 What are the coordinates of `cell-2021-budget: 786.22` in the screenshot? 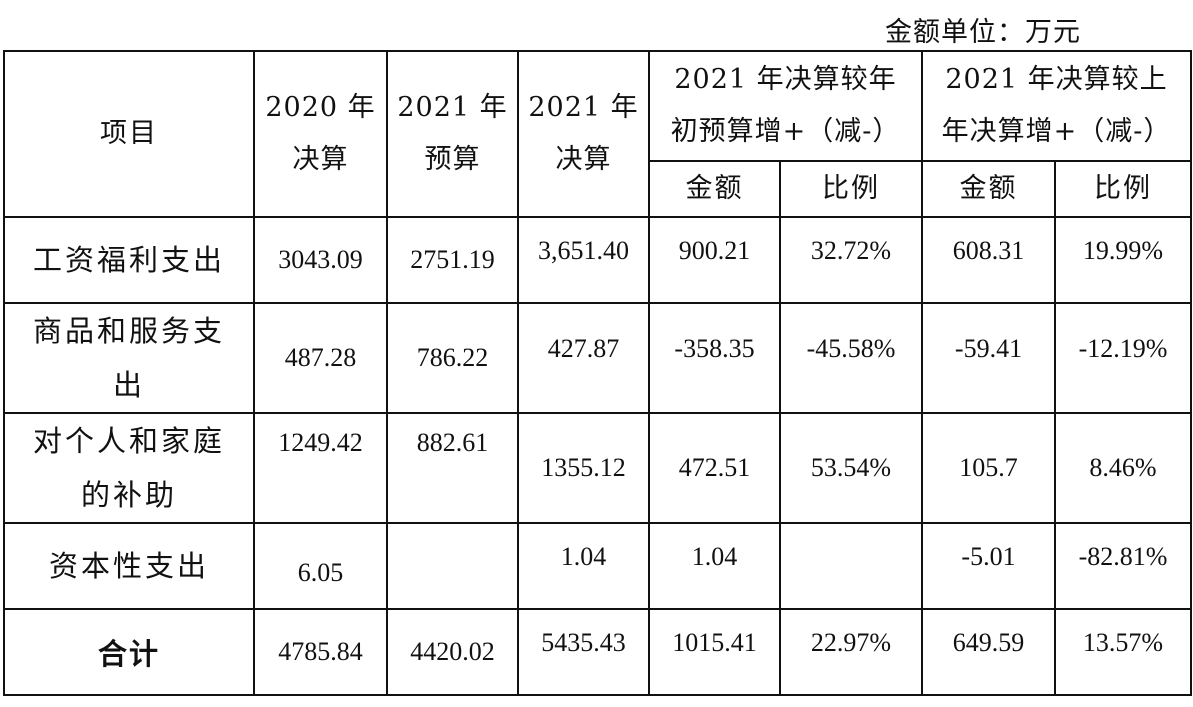 It's located at (452, 358).